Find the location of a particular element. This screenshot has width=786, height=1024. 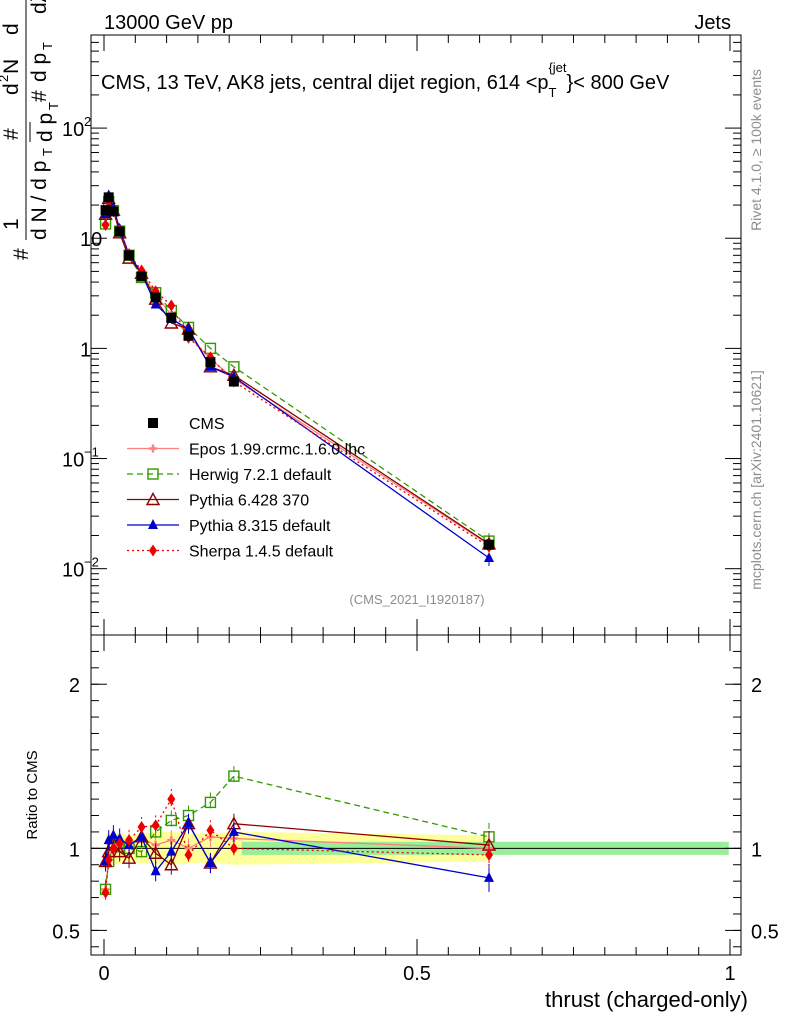

ratio-ytick-label-right: 1 is located at coordinates (756, 850).